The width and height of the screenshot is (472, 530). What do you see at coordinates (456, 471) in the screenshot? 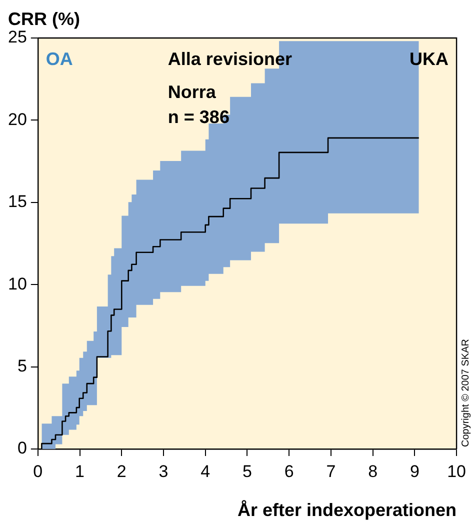
I see `x-tick-label: 10` at bounding box center [456, 471].